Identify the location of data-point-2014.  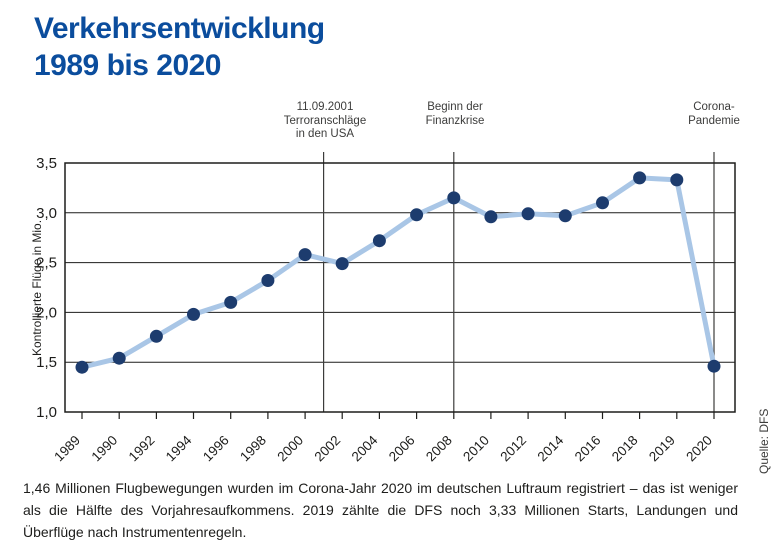
(565, 216).